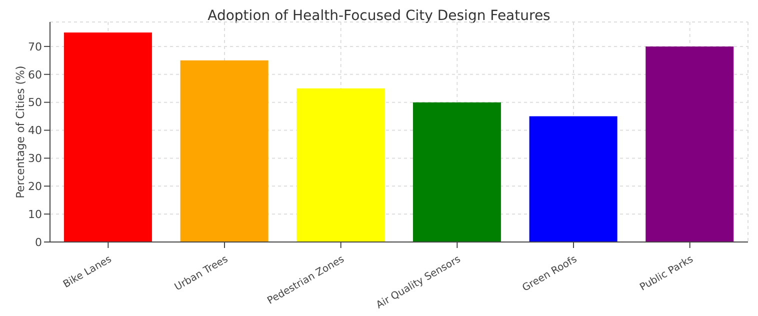 This screenshot has height=316, width=758. What do you see at coordinates (35, 47) in the screenshot?
I see `y-tick-label: 70` at bounding box center [35, 47].